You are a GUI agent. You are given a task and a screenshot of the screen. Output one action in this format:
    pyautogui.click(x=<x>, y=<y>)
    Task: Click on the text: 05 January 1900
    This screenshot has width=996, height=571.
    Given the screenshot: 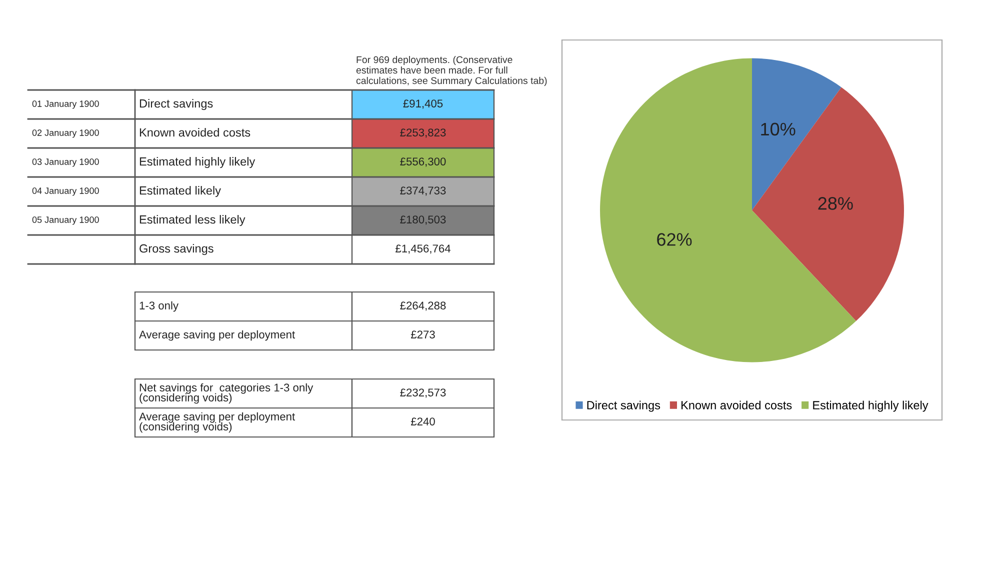 What is the action you would take?
    pyautogui.click(x=65, y=220)
    